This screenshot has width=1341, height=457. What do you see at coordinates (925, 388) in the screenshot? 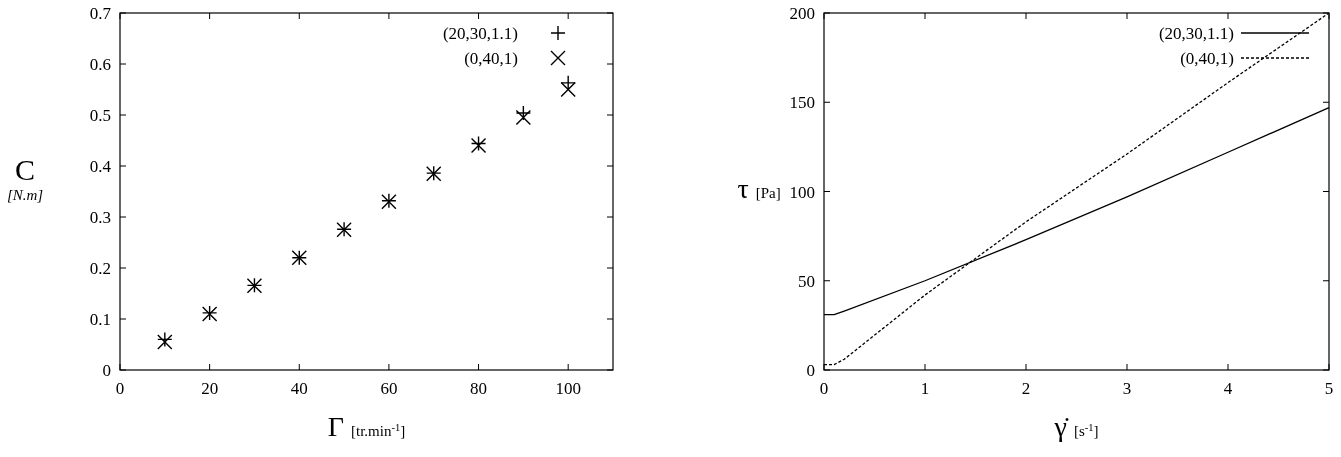
I see `x-tick-label: 1` at bounding box center [925, 388].